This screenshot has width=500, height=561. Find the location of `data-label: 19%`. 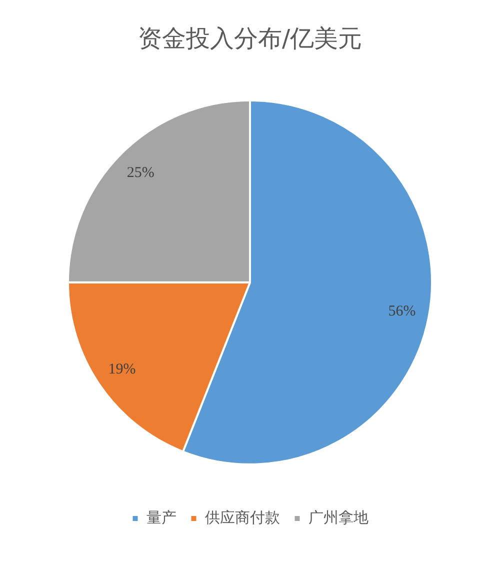

data-label: 19% is located at coordinates (122, 369).